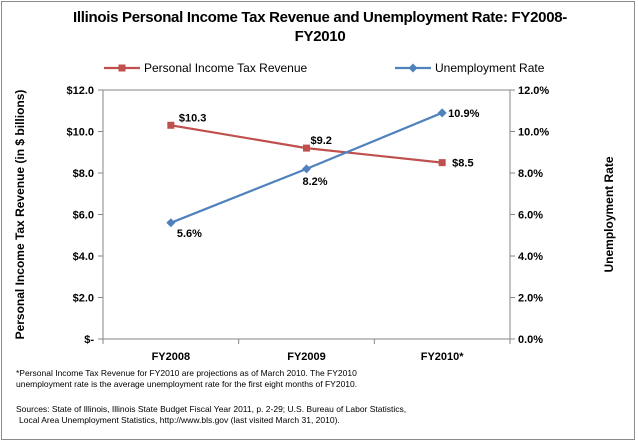  Describe the element at coordinates (80, 91) in the screenshot. I see `y-left-tick-label: $12.0` at that location.